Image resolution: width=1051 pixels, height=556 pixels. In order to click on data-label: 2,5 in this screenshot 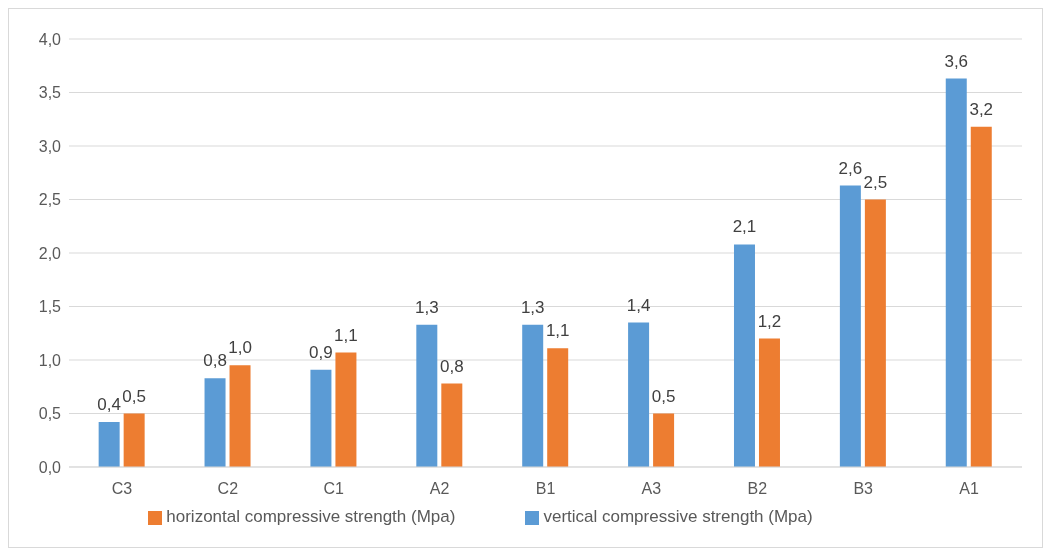, I will do `click(875, 182)`.